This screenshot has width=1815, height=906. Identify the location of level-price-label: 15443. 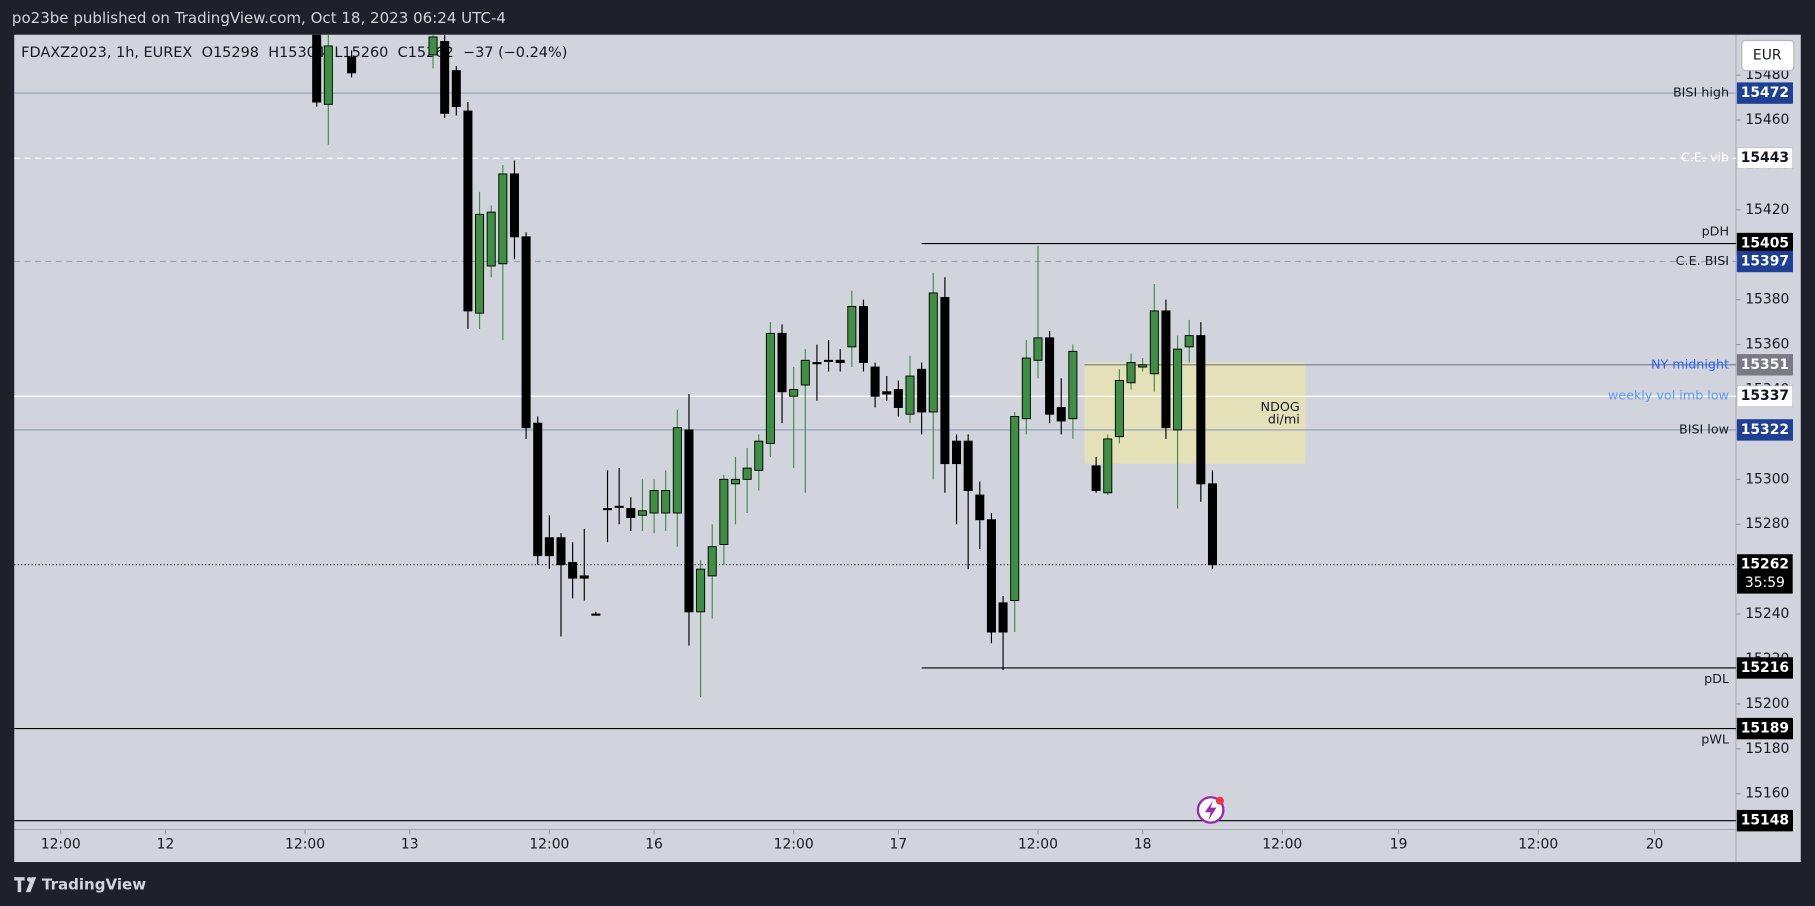
(1765, 158).